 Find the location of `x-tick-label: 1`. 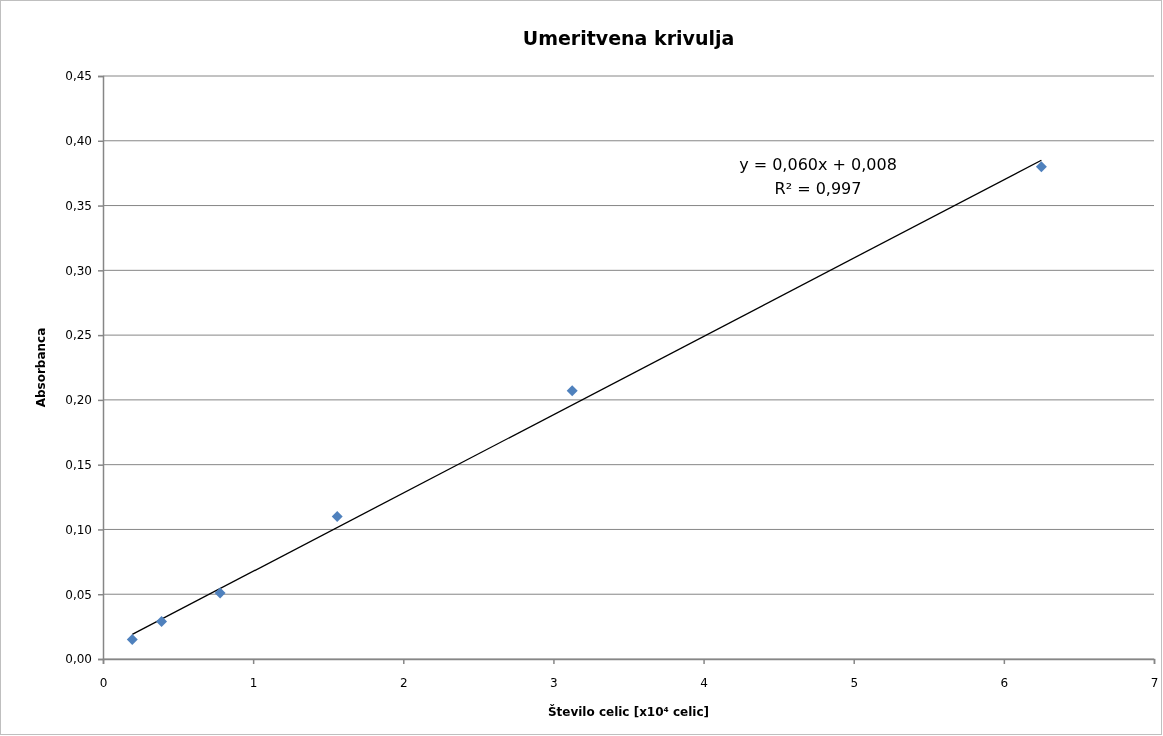

x-tick-label: 1 is located at coordinates (253, 682).